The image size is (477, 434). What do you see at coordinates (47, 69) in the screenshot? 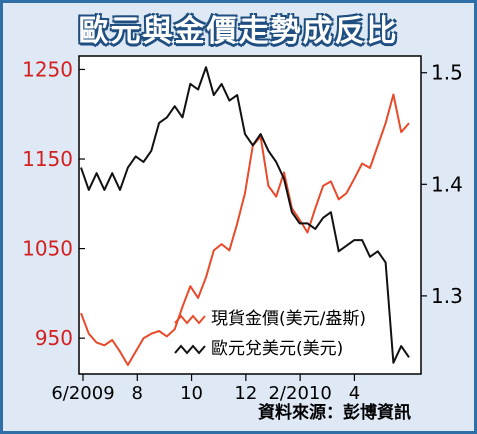
I see `left-tick-label: 1250` at bounding box center [47, 69].